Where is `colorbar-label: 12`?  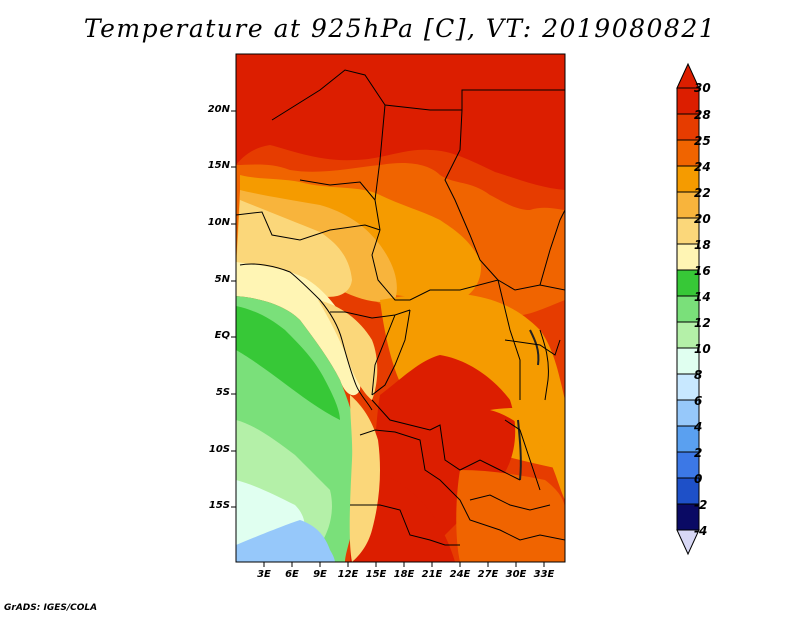 colorbar-label: 12 is located at coordinates (702, 323).